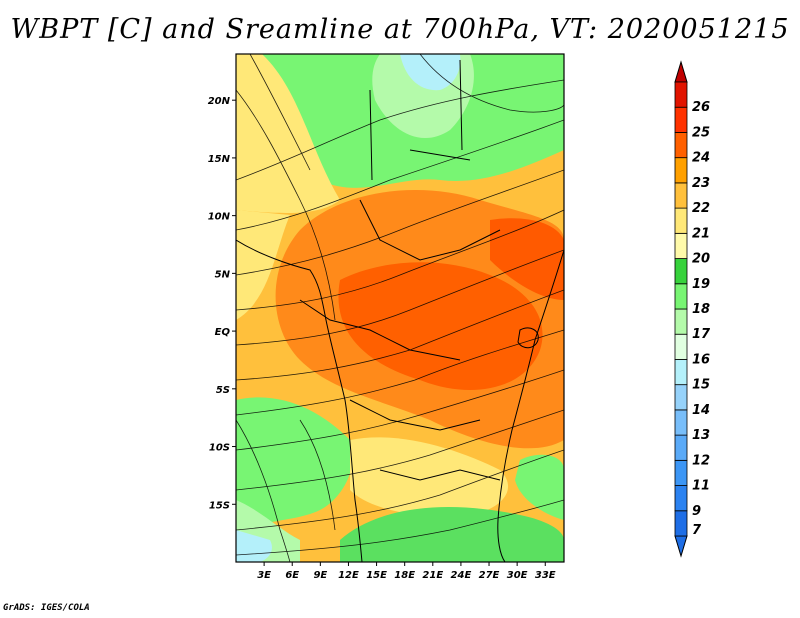  What do you see at coordinates (701, 486) in the screenshot?
I see `colorbar-label: 11` at bounding box center [701, 486].